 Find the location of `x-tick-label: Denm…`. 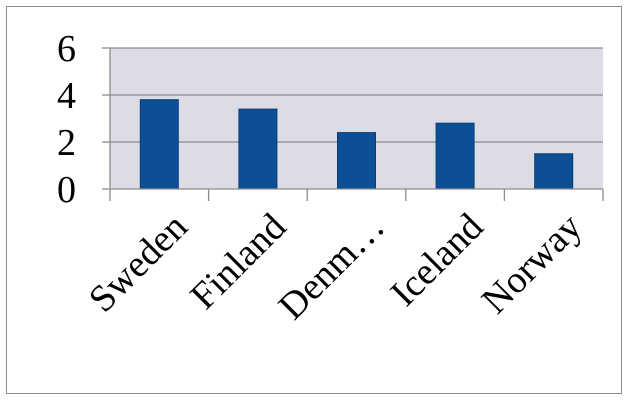

x-tick-label: Denm… is located at coordinates (332, 267).